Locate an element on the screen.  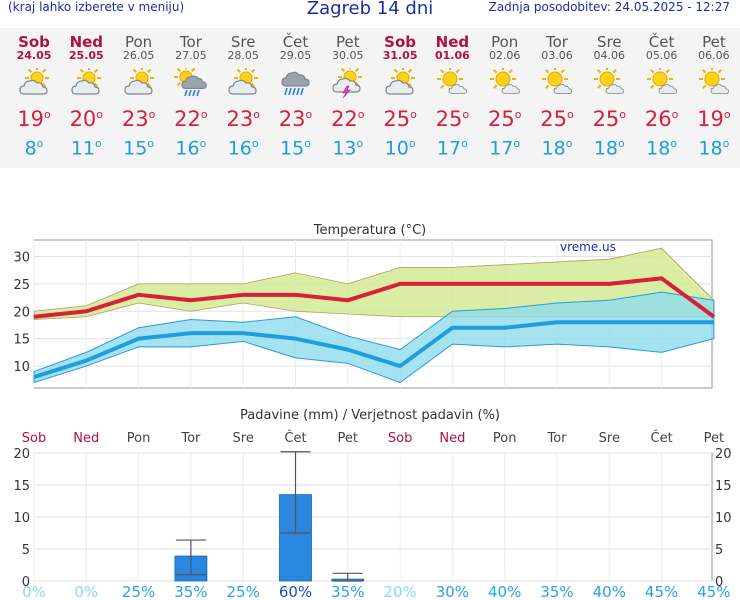
temp-max-line is located at coordinates (374, 297).